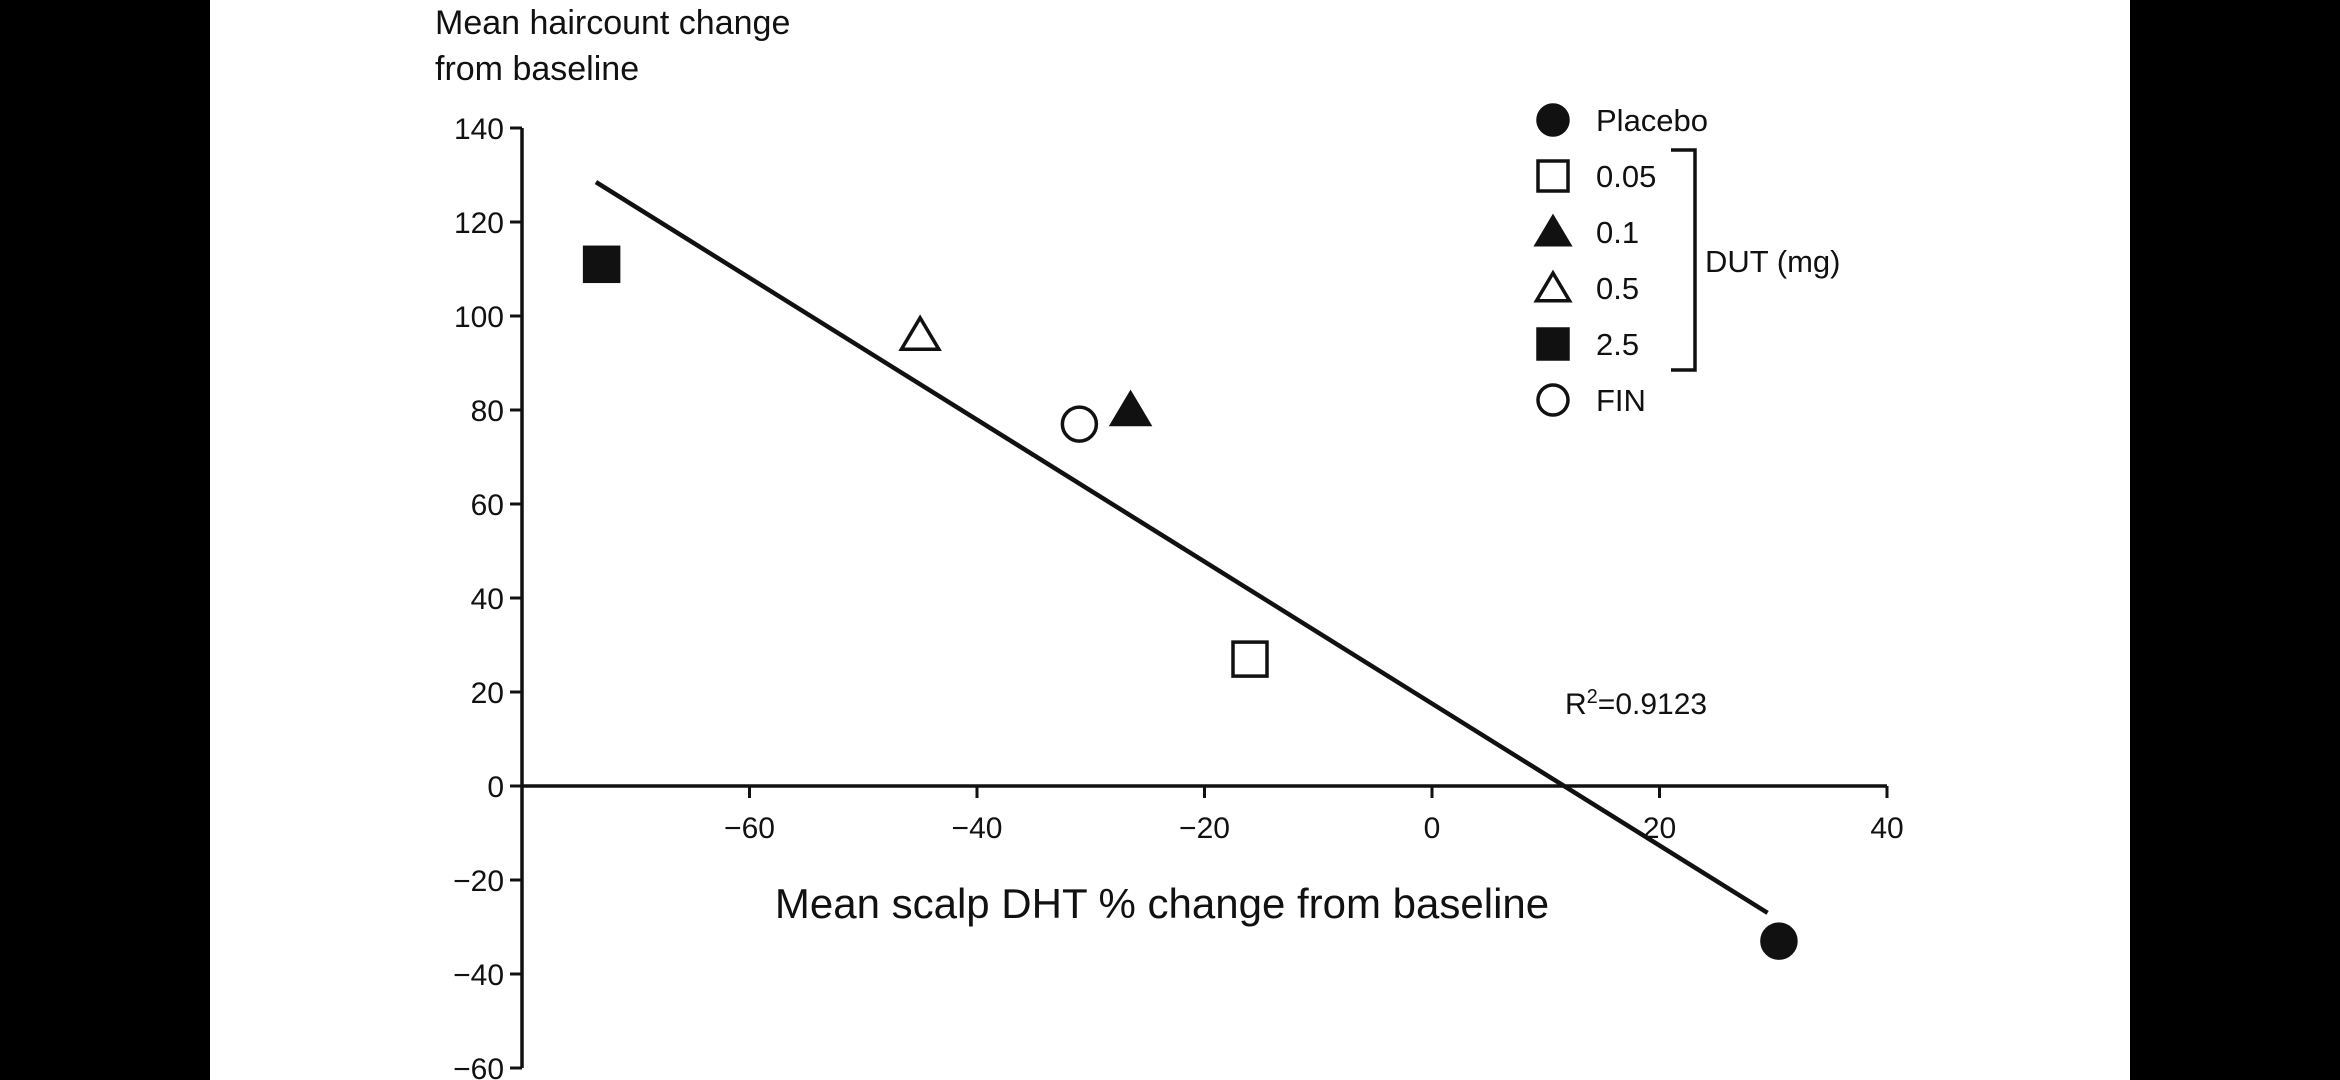  Describe the element at coordinates (1204, 828) in the screenshot. I see `x-tick-label: −20` at that location.